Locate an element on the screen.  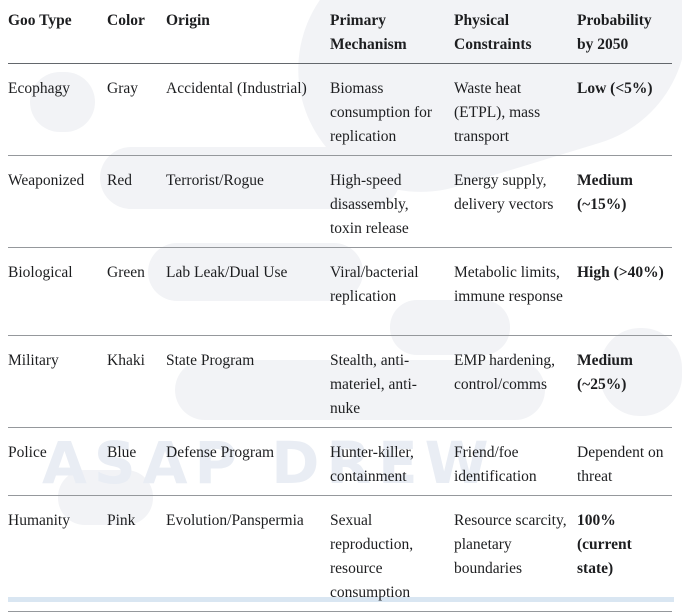
primary-mechanism-cell: Stealth, anti-materiel, anti-nuke is located at coordinates (373, 384).